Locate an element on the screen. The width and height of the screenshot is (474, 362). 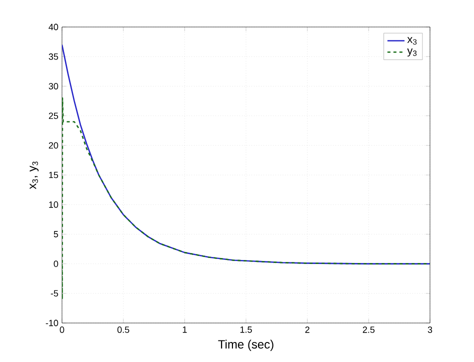
legend-label: y$_{3}$ is located at coordinates (412, 52).